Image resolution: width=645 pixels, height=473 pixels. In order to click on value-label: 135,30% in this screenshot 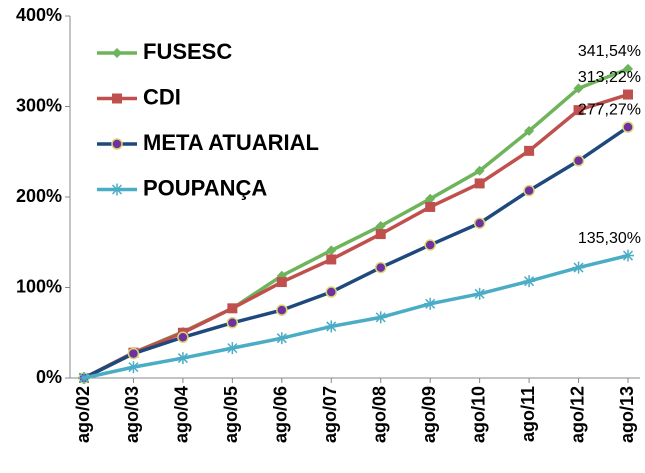, I will do `click(609, 238)`.